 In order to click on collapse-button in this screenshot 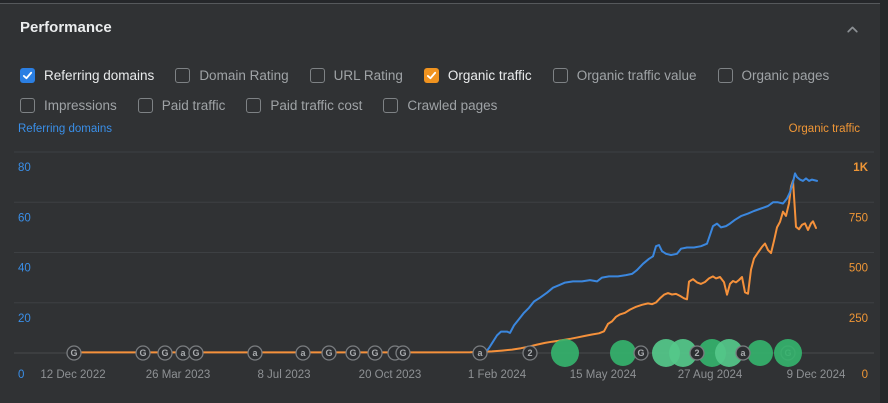, I will do `click(852, 32)`.